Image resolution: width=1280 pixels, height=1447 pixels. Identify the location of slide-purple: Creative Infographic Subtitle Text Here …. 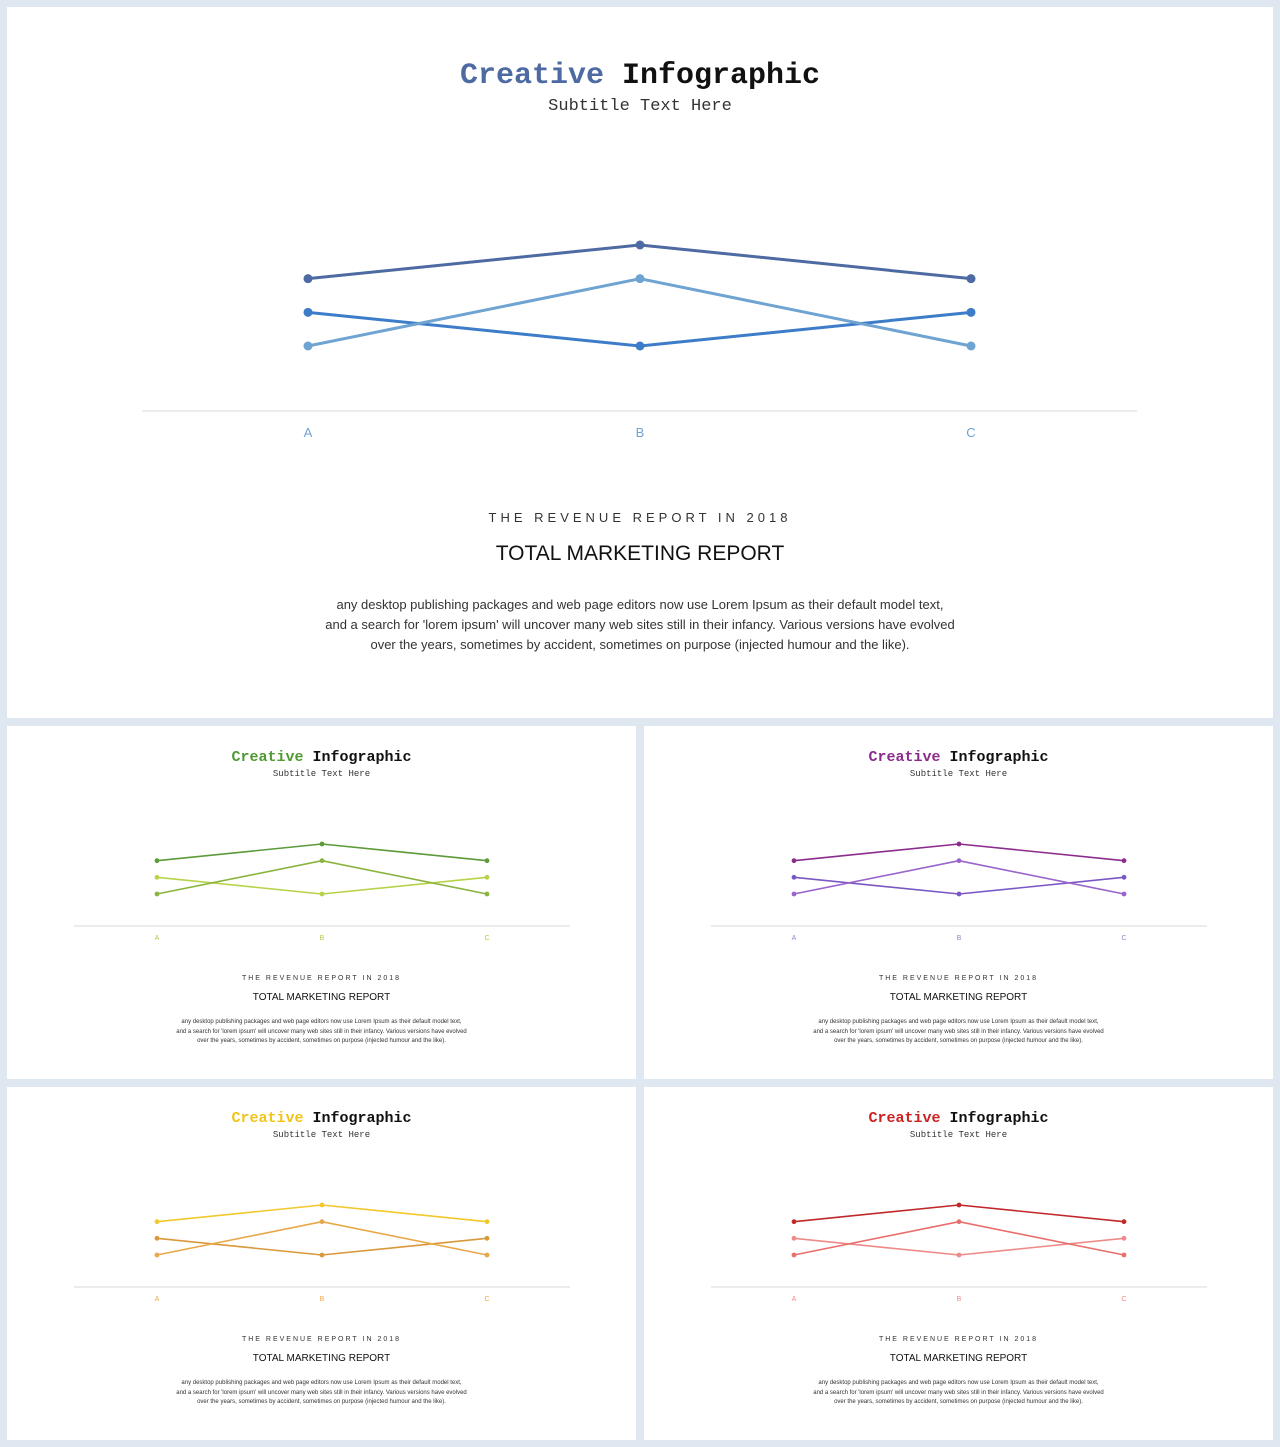
(958, 902).